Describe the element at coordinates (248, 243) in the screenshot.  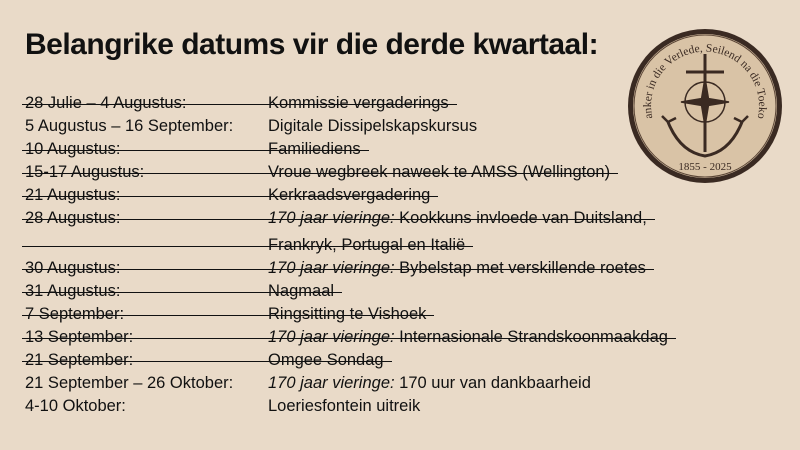
I see `date-row: Frankryk, Portugal en Italië` at that location.